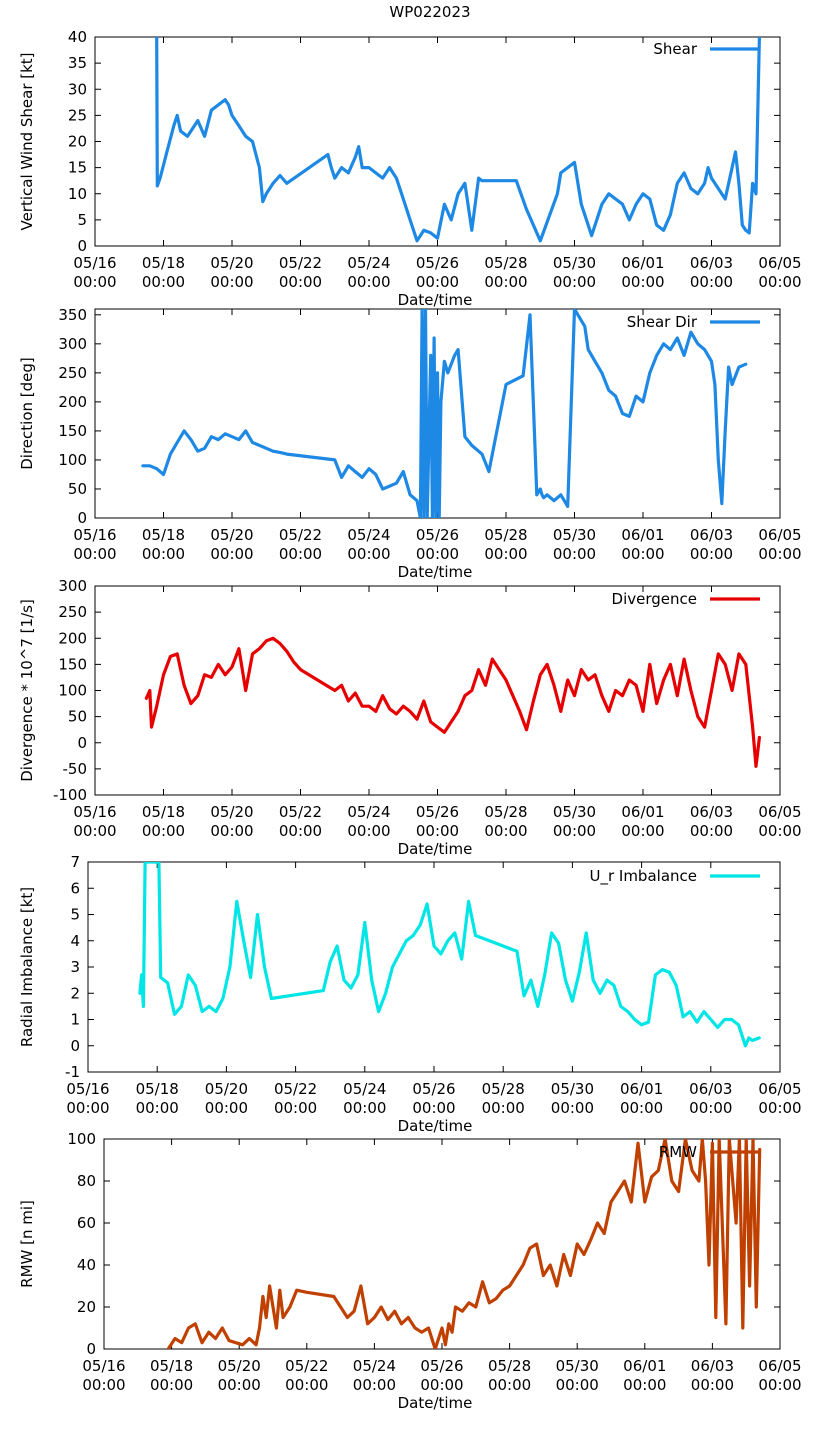  I want to click on legend-label: Shear, so click(675, 49).